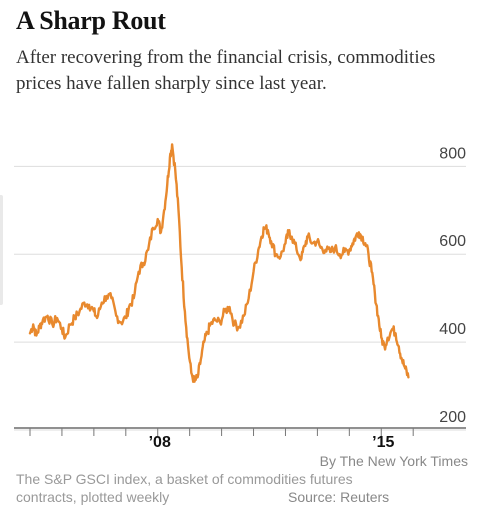 Image resolution: width=488 pixels, height=509 pixels. What do you see at coordinates (452, 285) in the screenshot?
I see `y-axis-labels: 800 600 400 200` at bounding box center [452, 285].